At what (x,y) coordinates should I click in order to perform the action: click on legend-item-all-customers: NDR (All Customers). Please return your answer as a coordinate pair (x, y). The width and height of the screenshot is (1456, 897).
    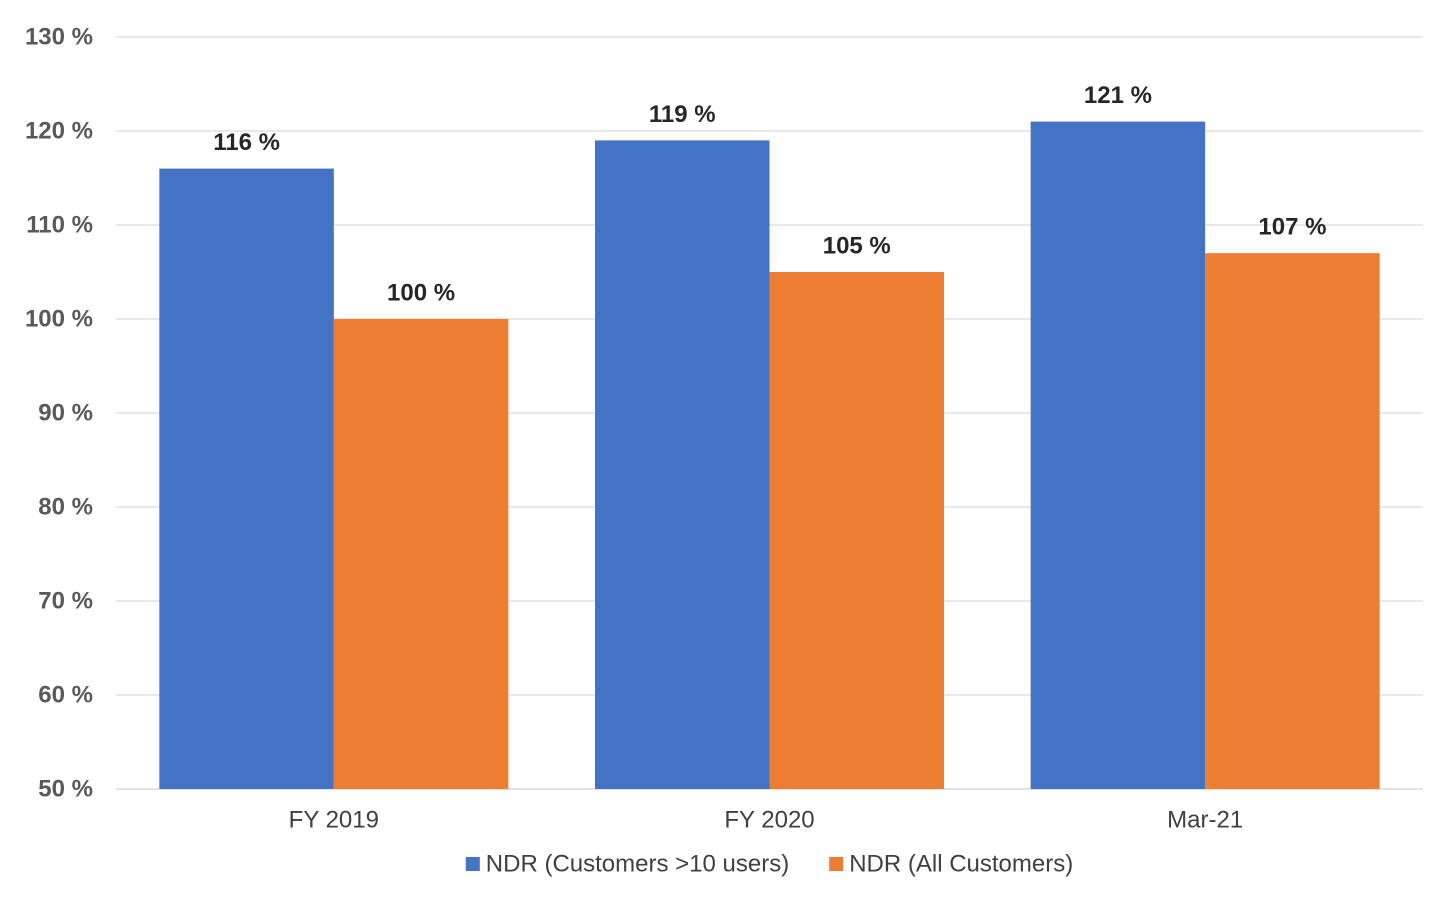
    Looking at the image, I should click on (951, 864).